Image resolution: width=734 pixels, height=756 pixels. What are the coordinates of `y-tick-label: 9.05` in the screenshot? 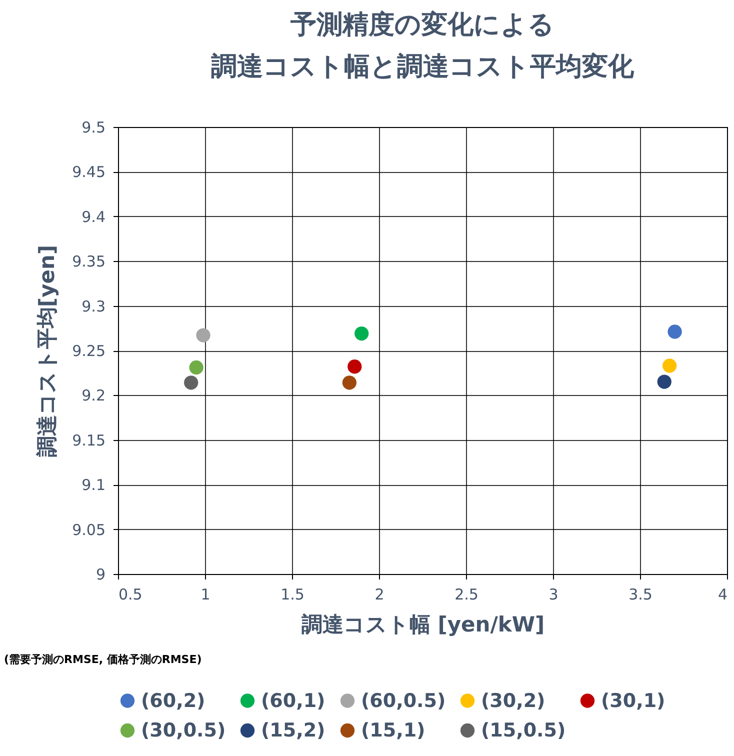 It's located at (89, 529).